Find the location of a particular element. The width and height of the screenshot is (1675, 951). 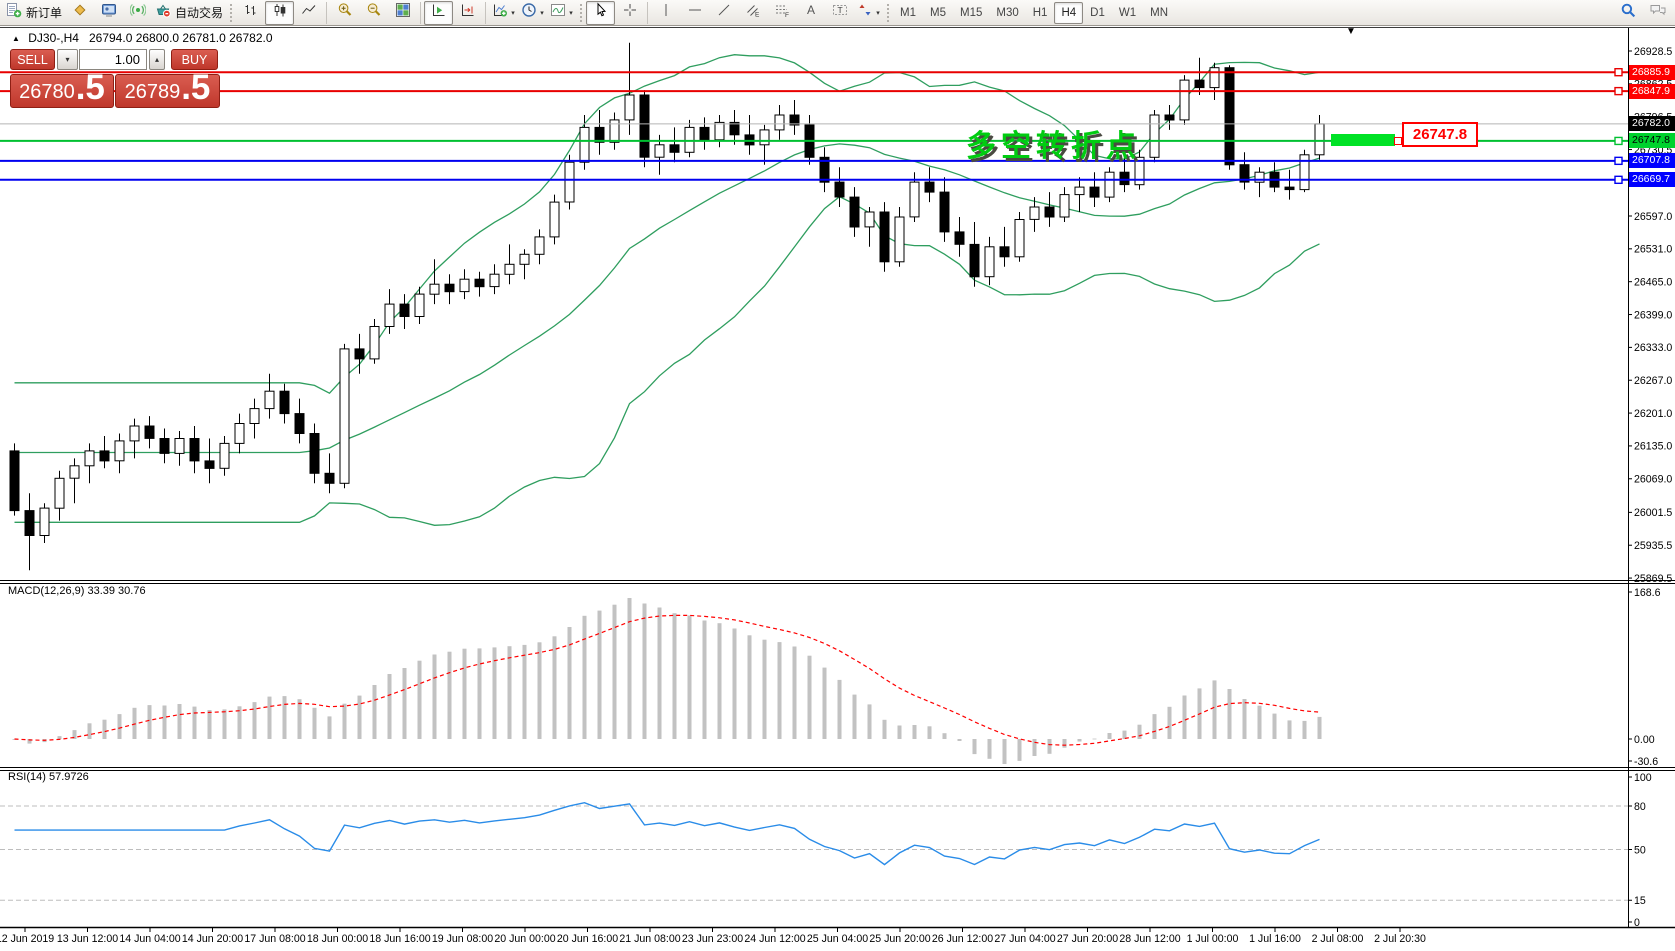

chat-icon is located at coordinates (1658, 12).